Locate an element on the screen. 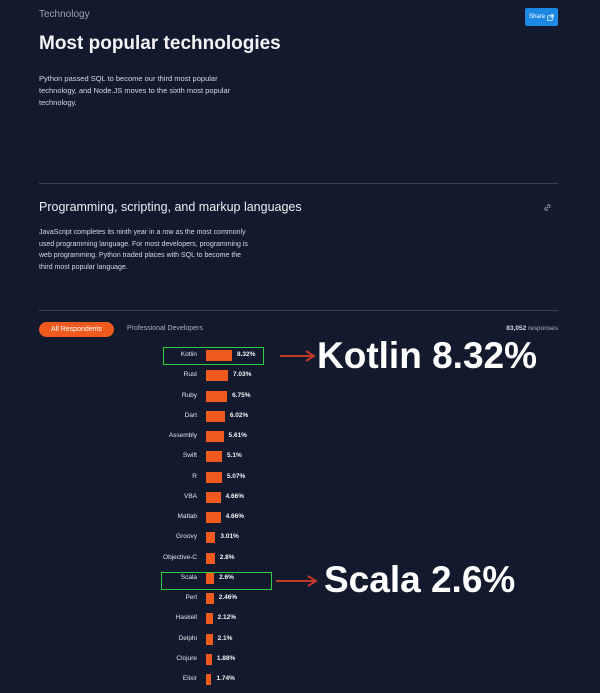 Image resolution: width=600 pixels, height=693 pixels. bar-value-label: 3.01% is located at coordinates (229, 537).